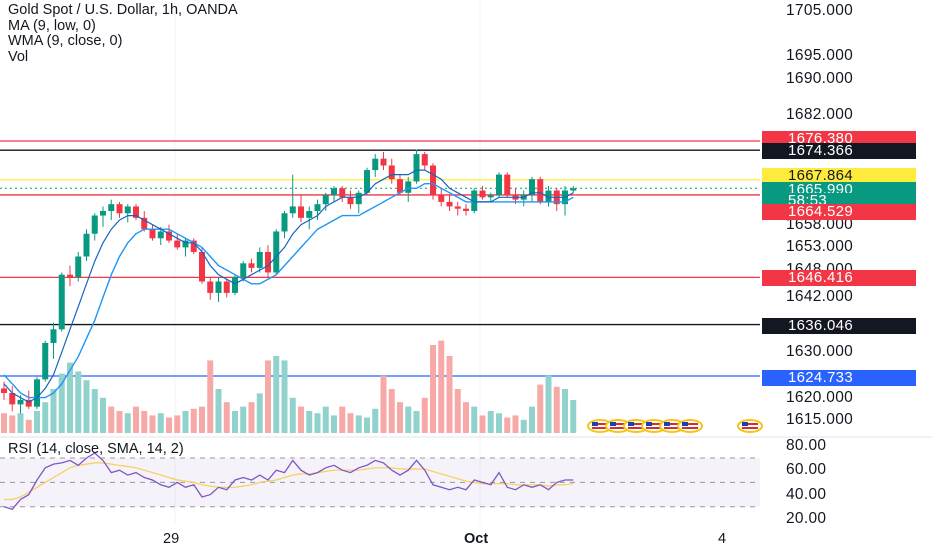 The height and width of the screenshot is (550, 932). I want to click on price-tick-label: 1653.000, so click(820, 247).